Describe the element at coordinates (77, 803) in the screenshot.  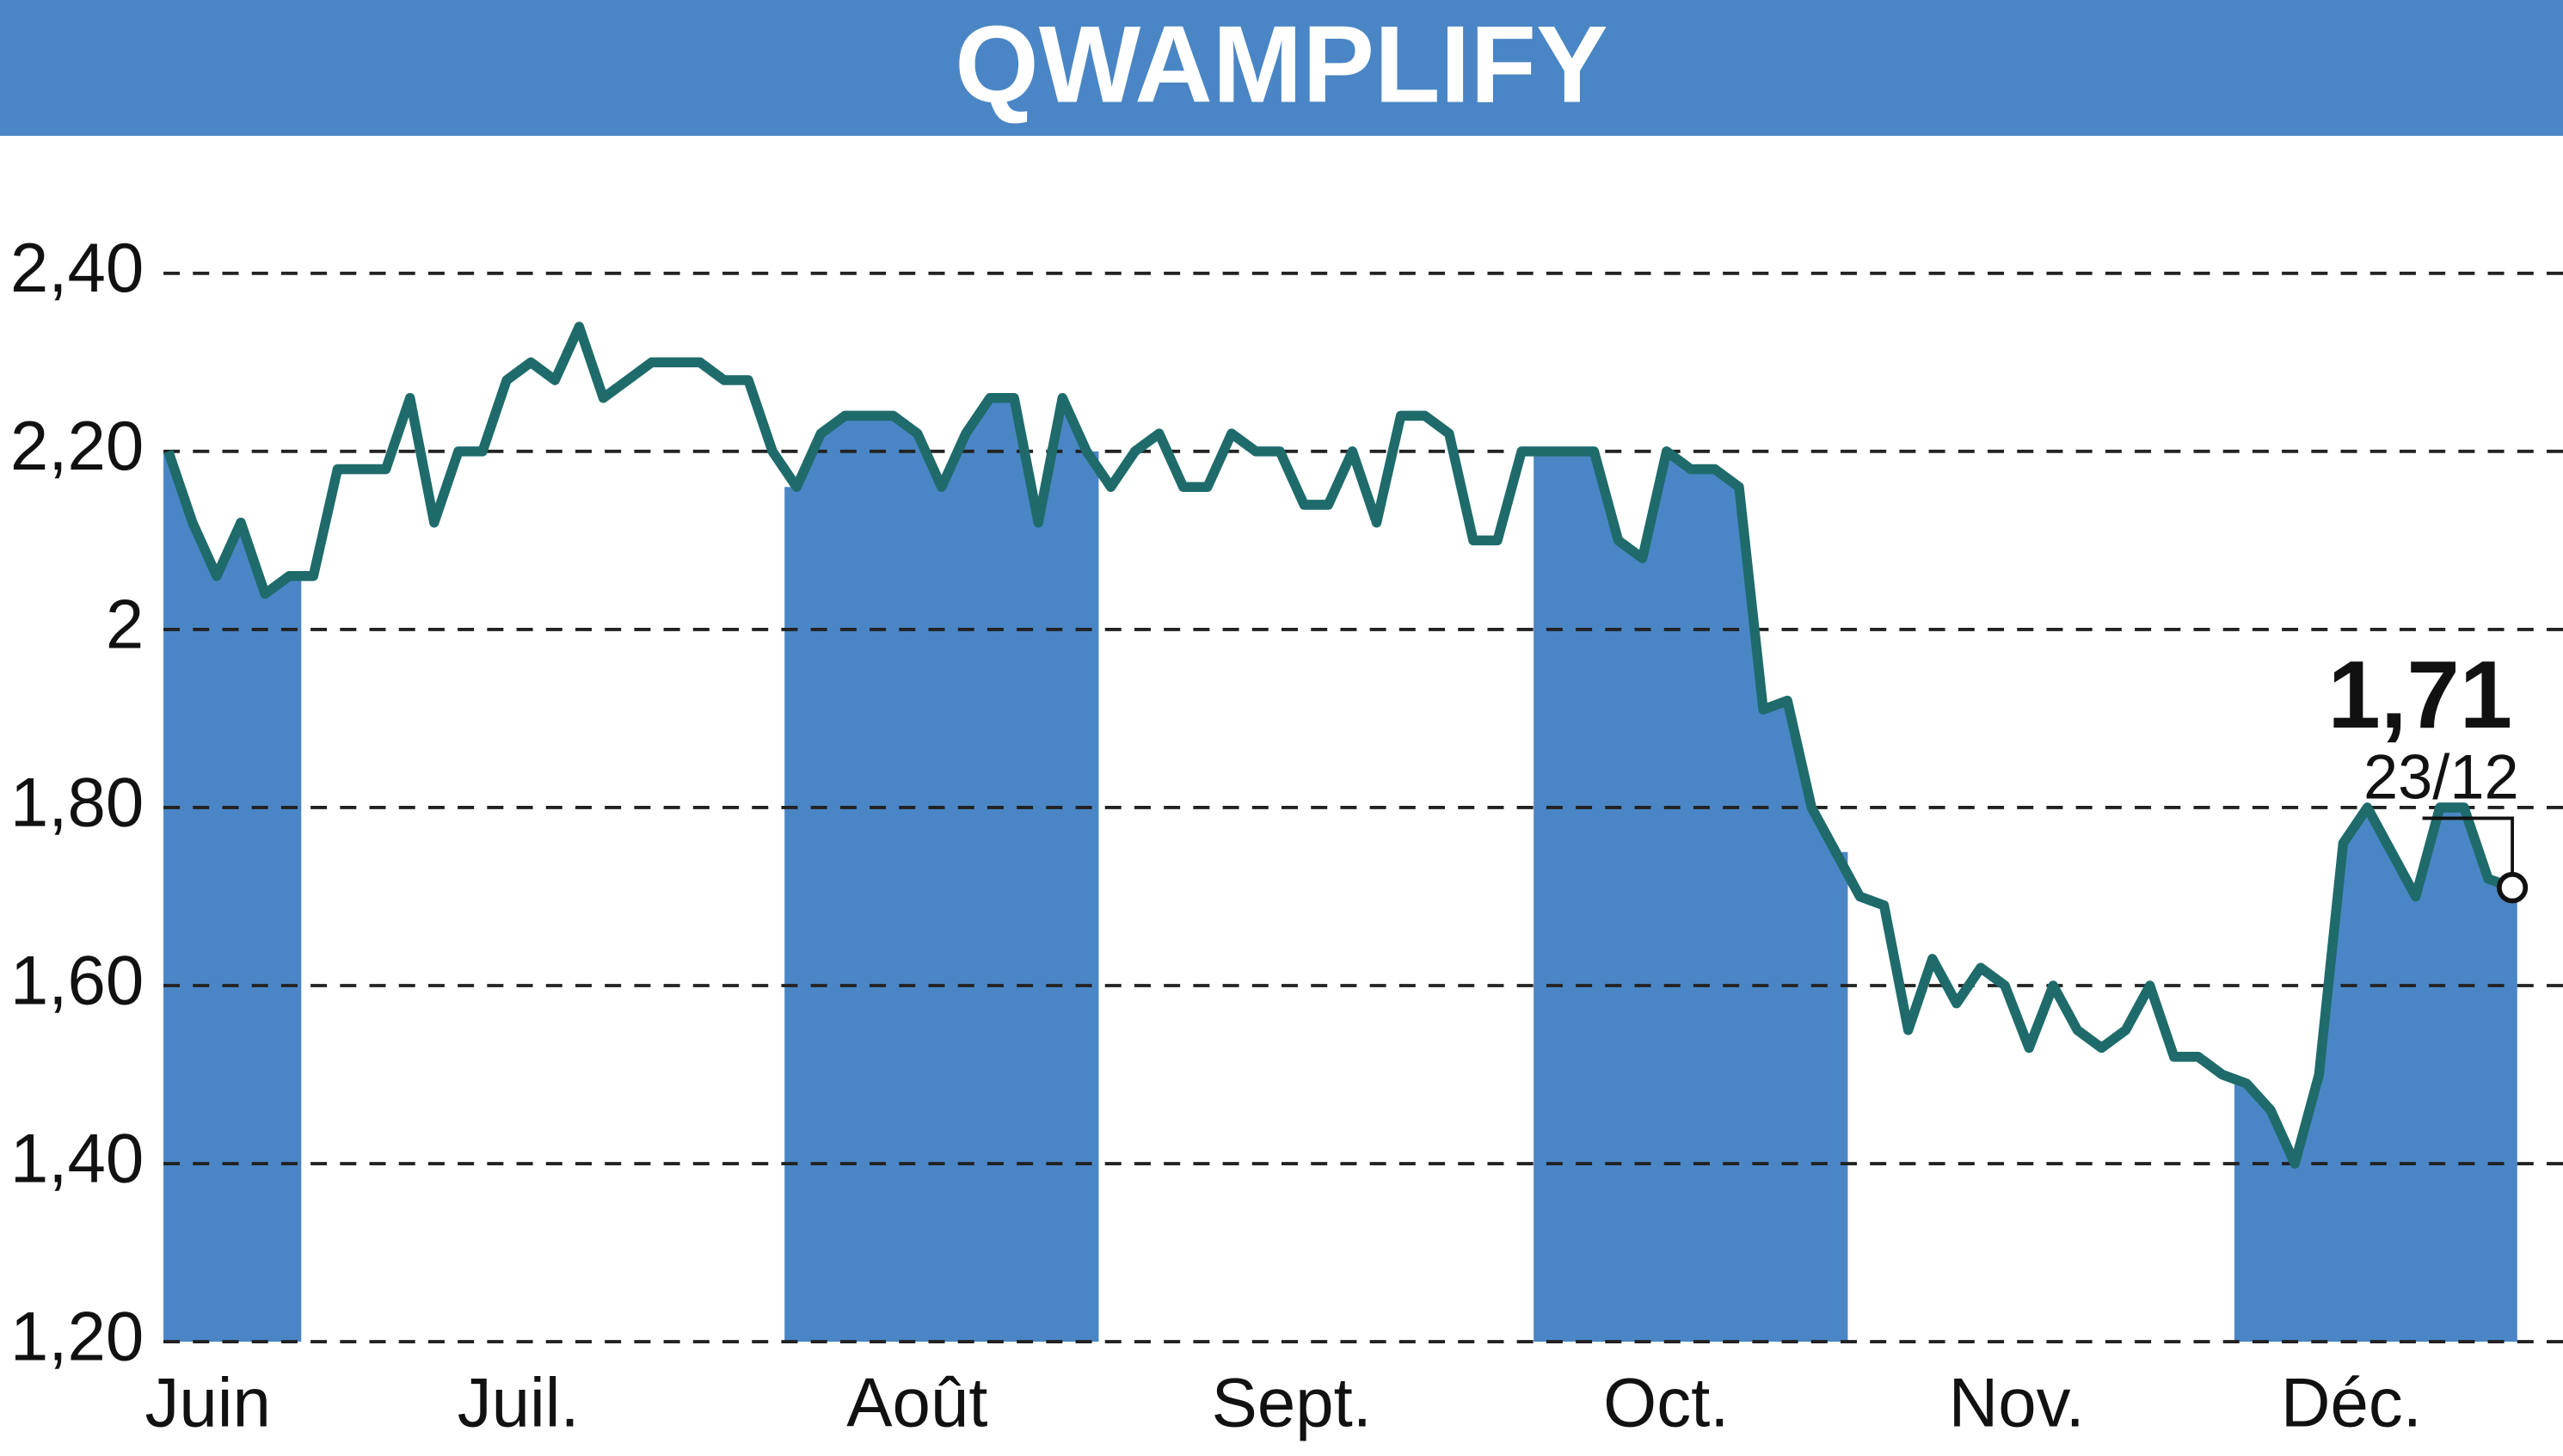
I see `y-tick-label: 1,80` at that location.